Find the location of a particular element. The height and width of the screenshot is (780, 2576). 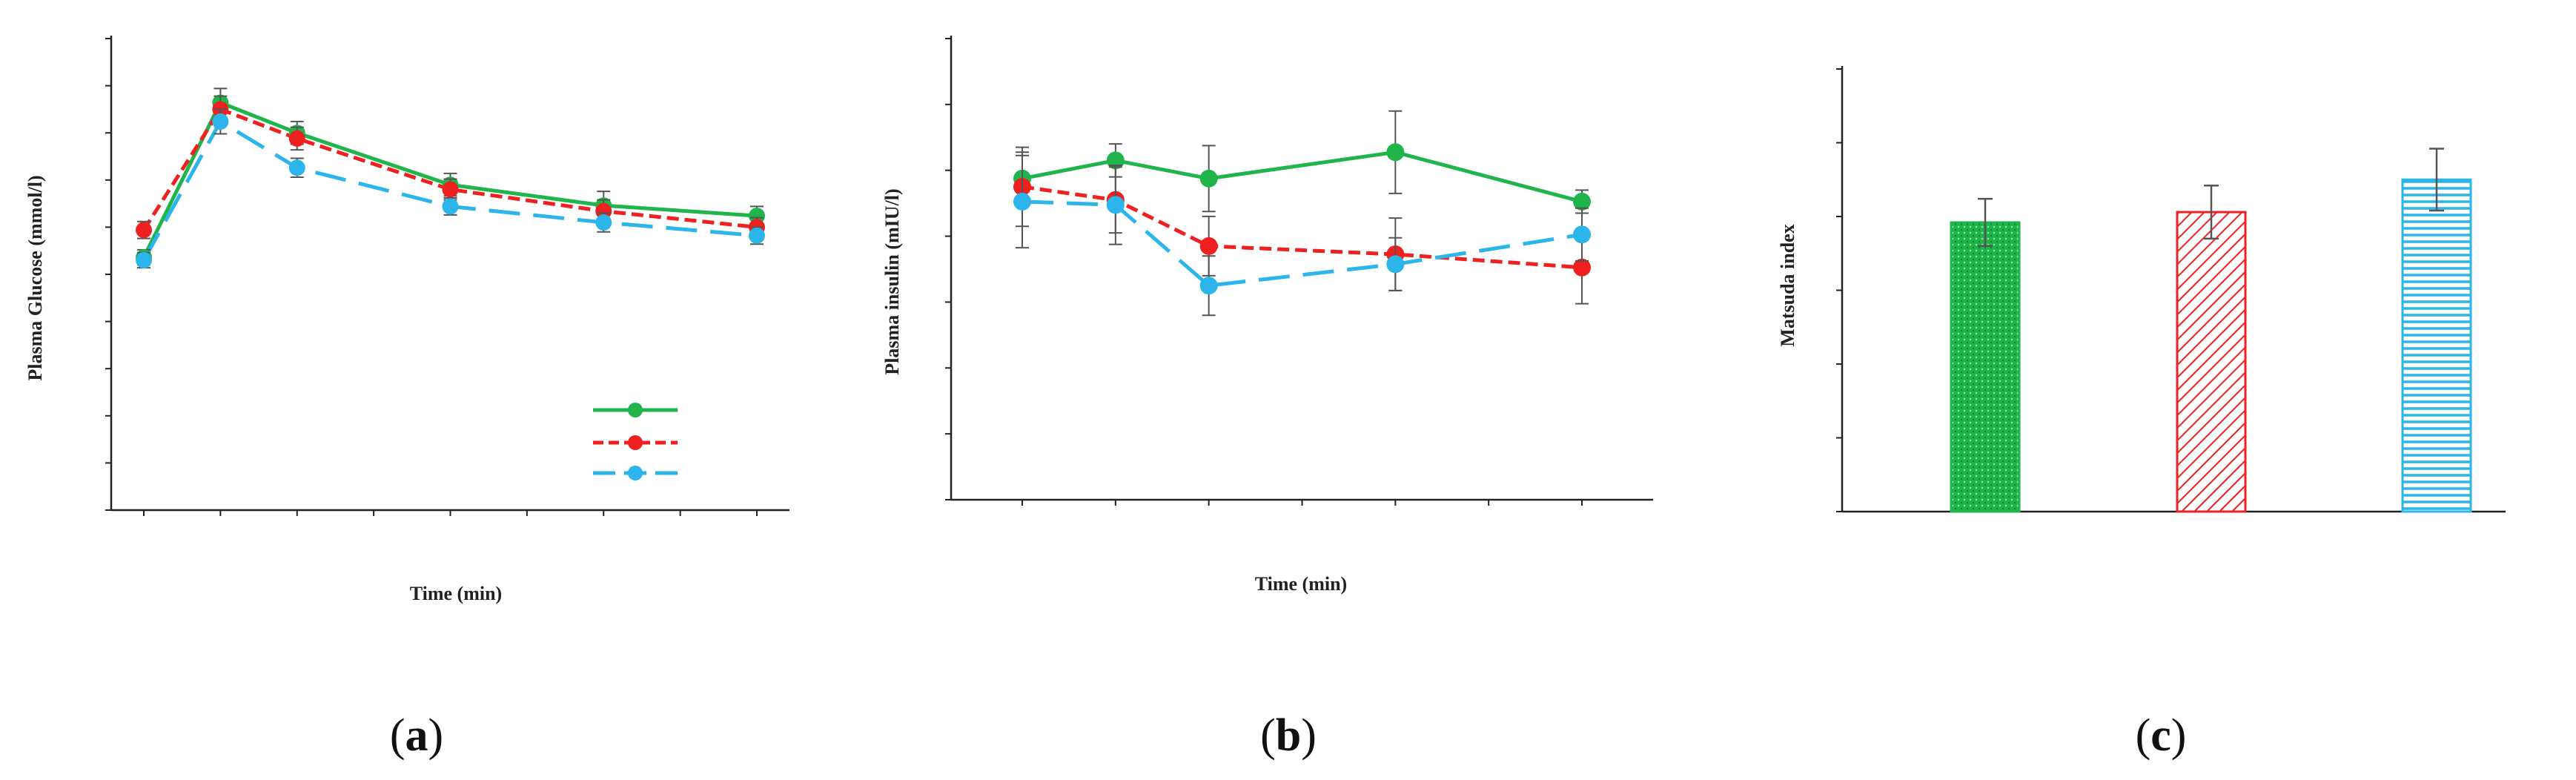

a-series-arabica-line is located at coordinates (450, 169).